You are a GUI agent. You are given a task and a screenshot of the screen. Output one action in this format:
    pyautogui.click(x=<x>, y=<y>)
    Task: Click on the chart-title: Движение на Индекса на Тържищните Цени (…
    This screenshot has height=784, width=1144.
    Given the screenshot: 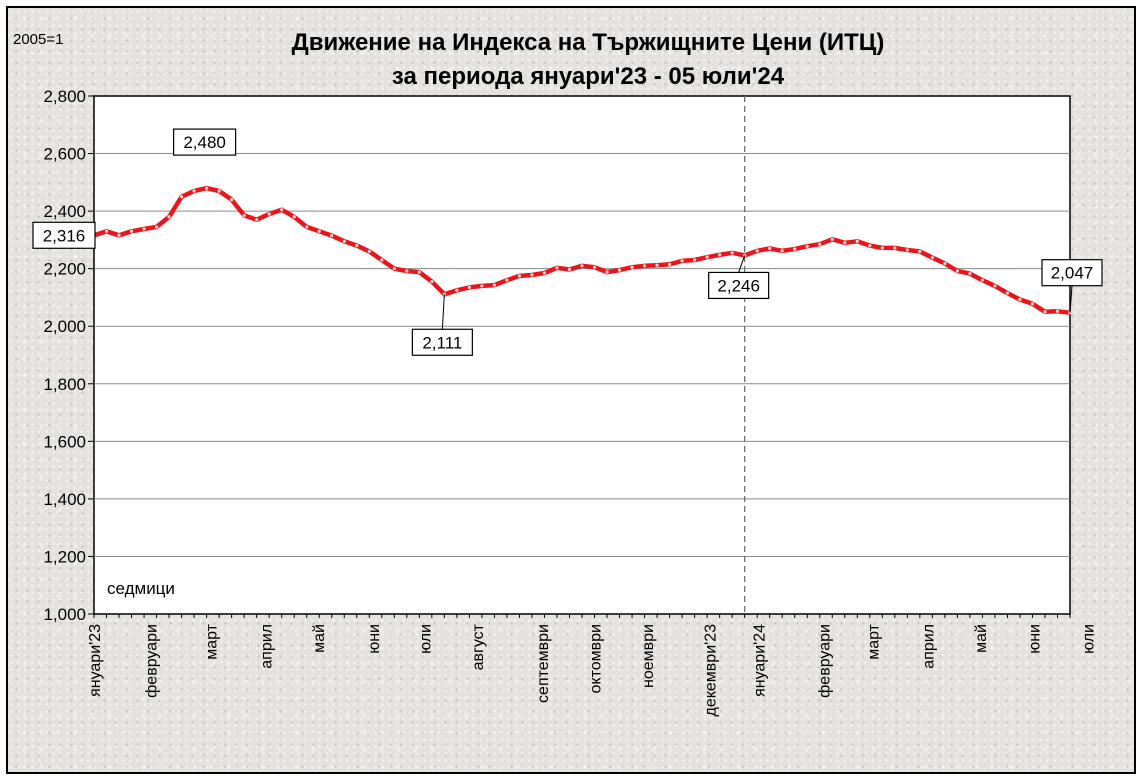 What is the action you would take?
    pyautogui.click(x=588, y=42)
    